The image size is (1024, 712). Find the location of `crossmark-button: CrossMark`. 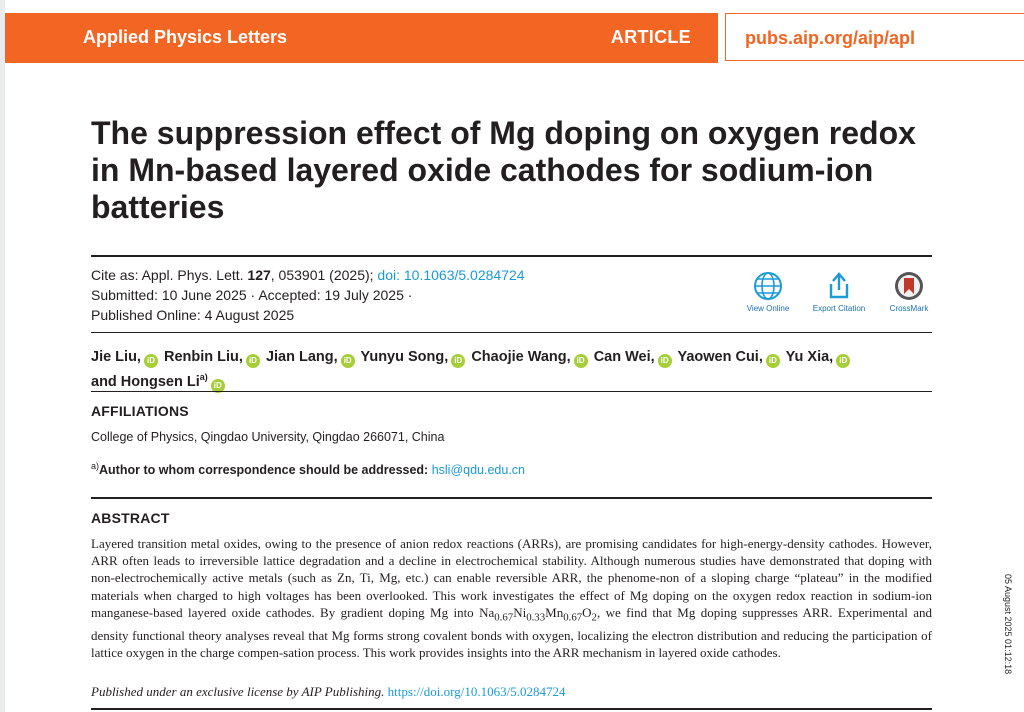

crossmark-button: CrossMark is located at coordinates (909, 291).